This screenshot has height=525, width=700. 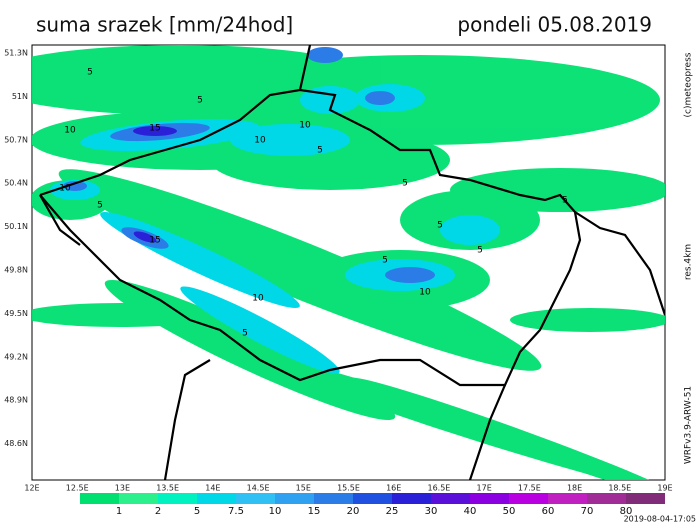 I want to click on timestamp: 2019-08-04-17:05, so click(x=660, y=519).